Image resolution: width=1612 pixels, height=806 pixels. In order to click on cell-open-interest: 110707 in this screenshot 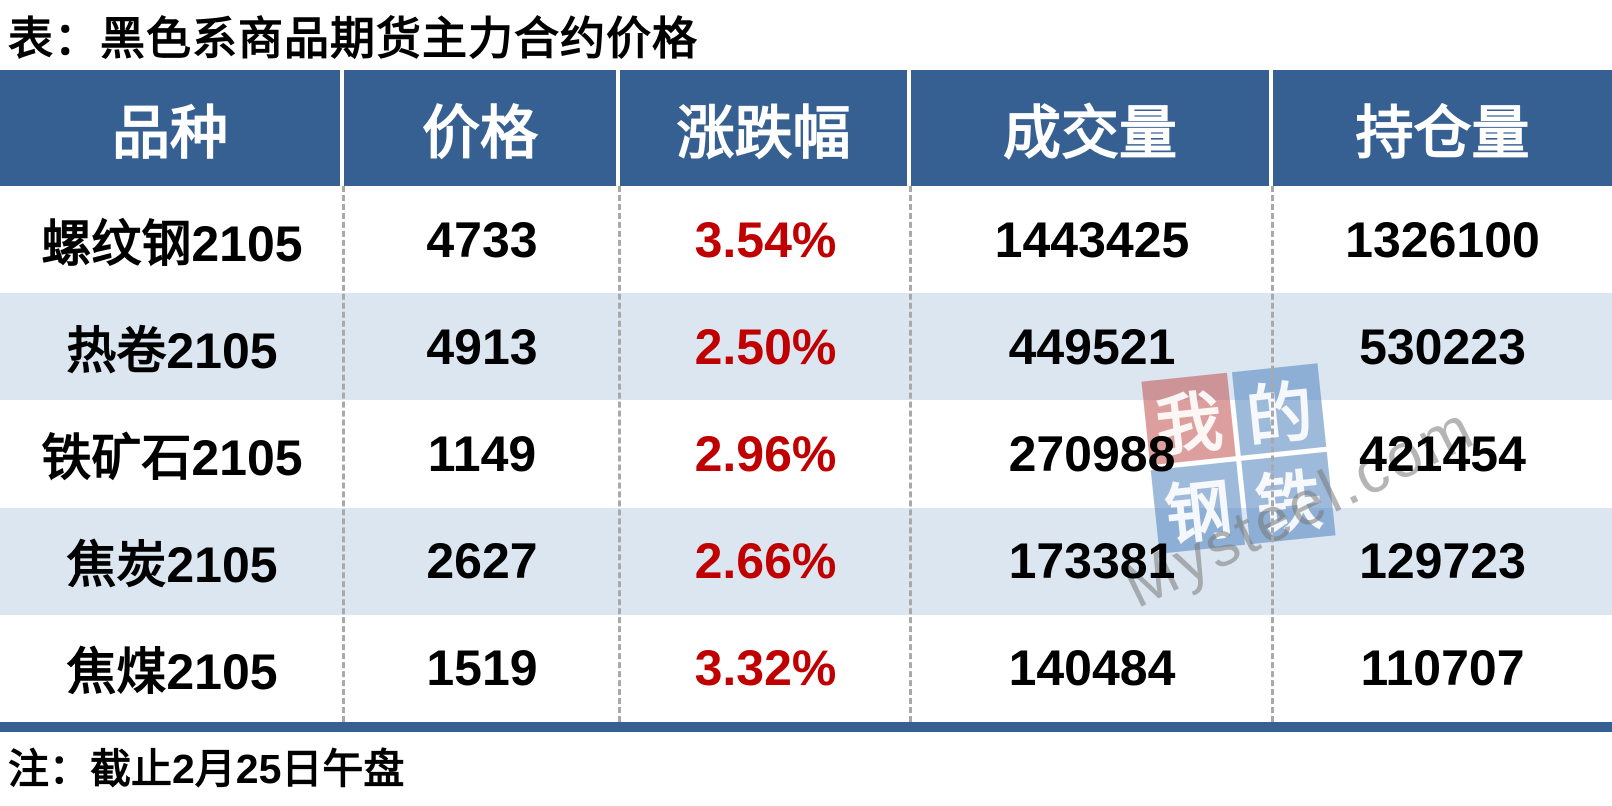, I will do `click(1442, 668)`.